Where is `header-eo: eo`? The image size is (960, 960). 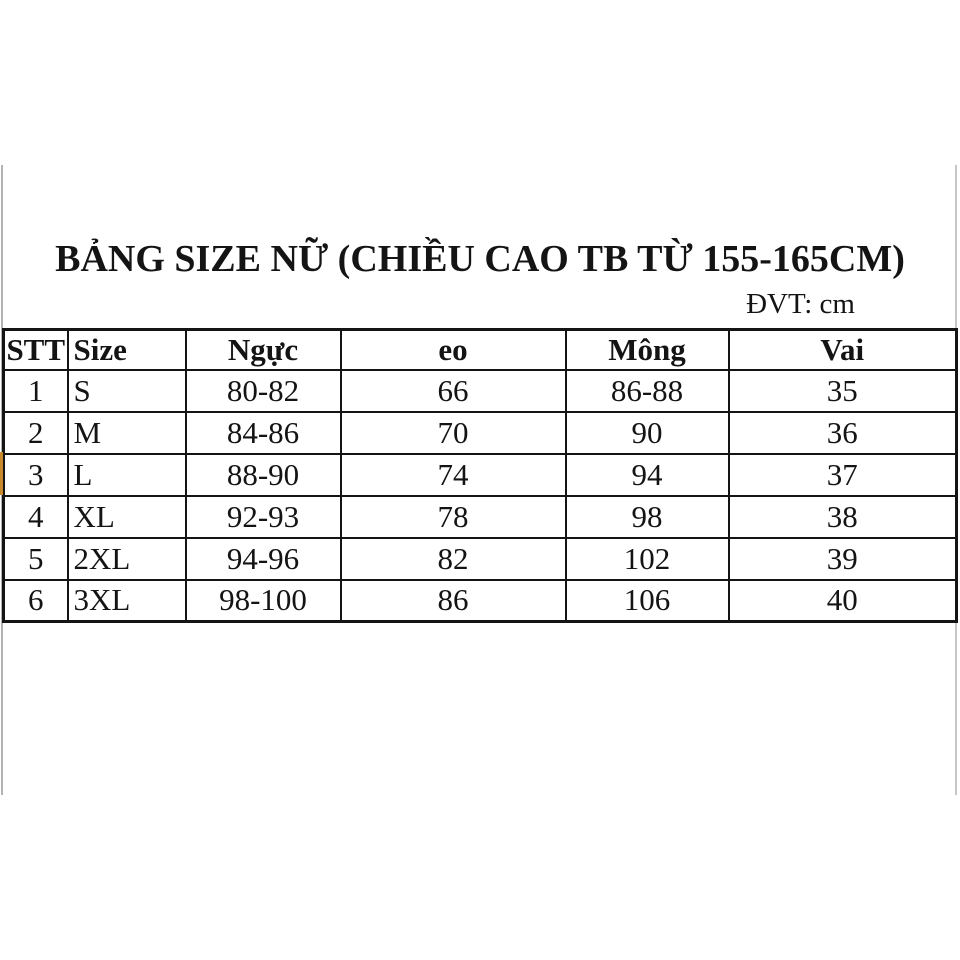 header-eo: eo is located at coordinates (453, 349).